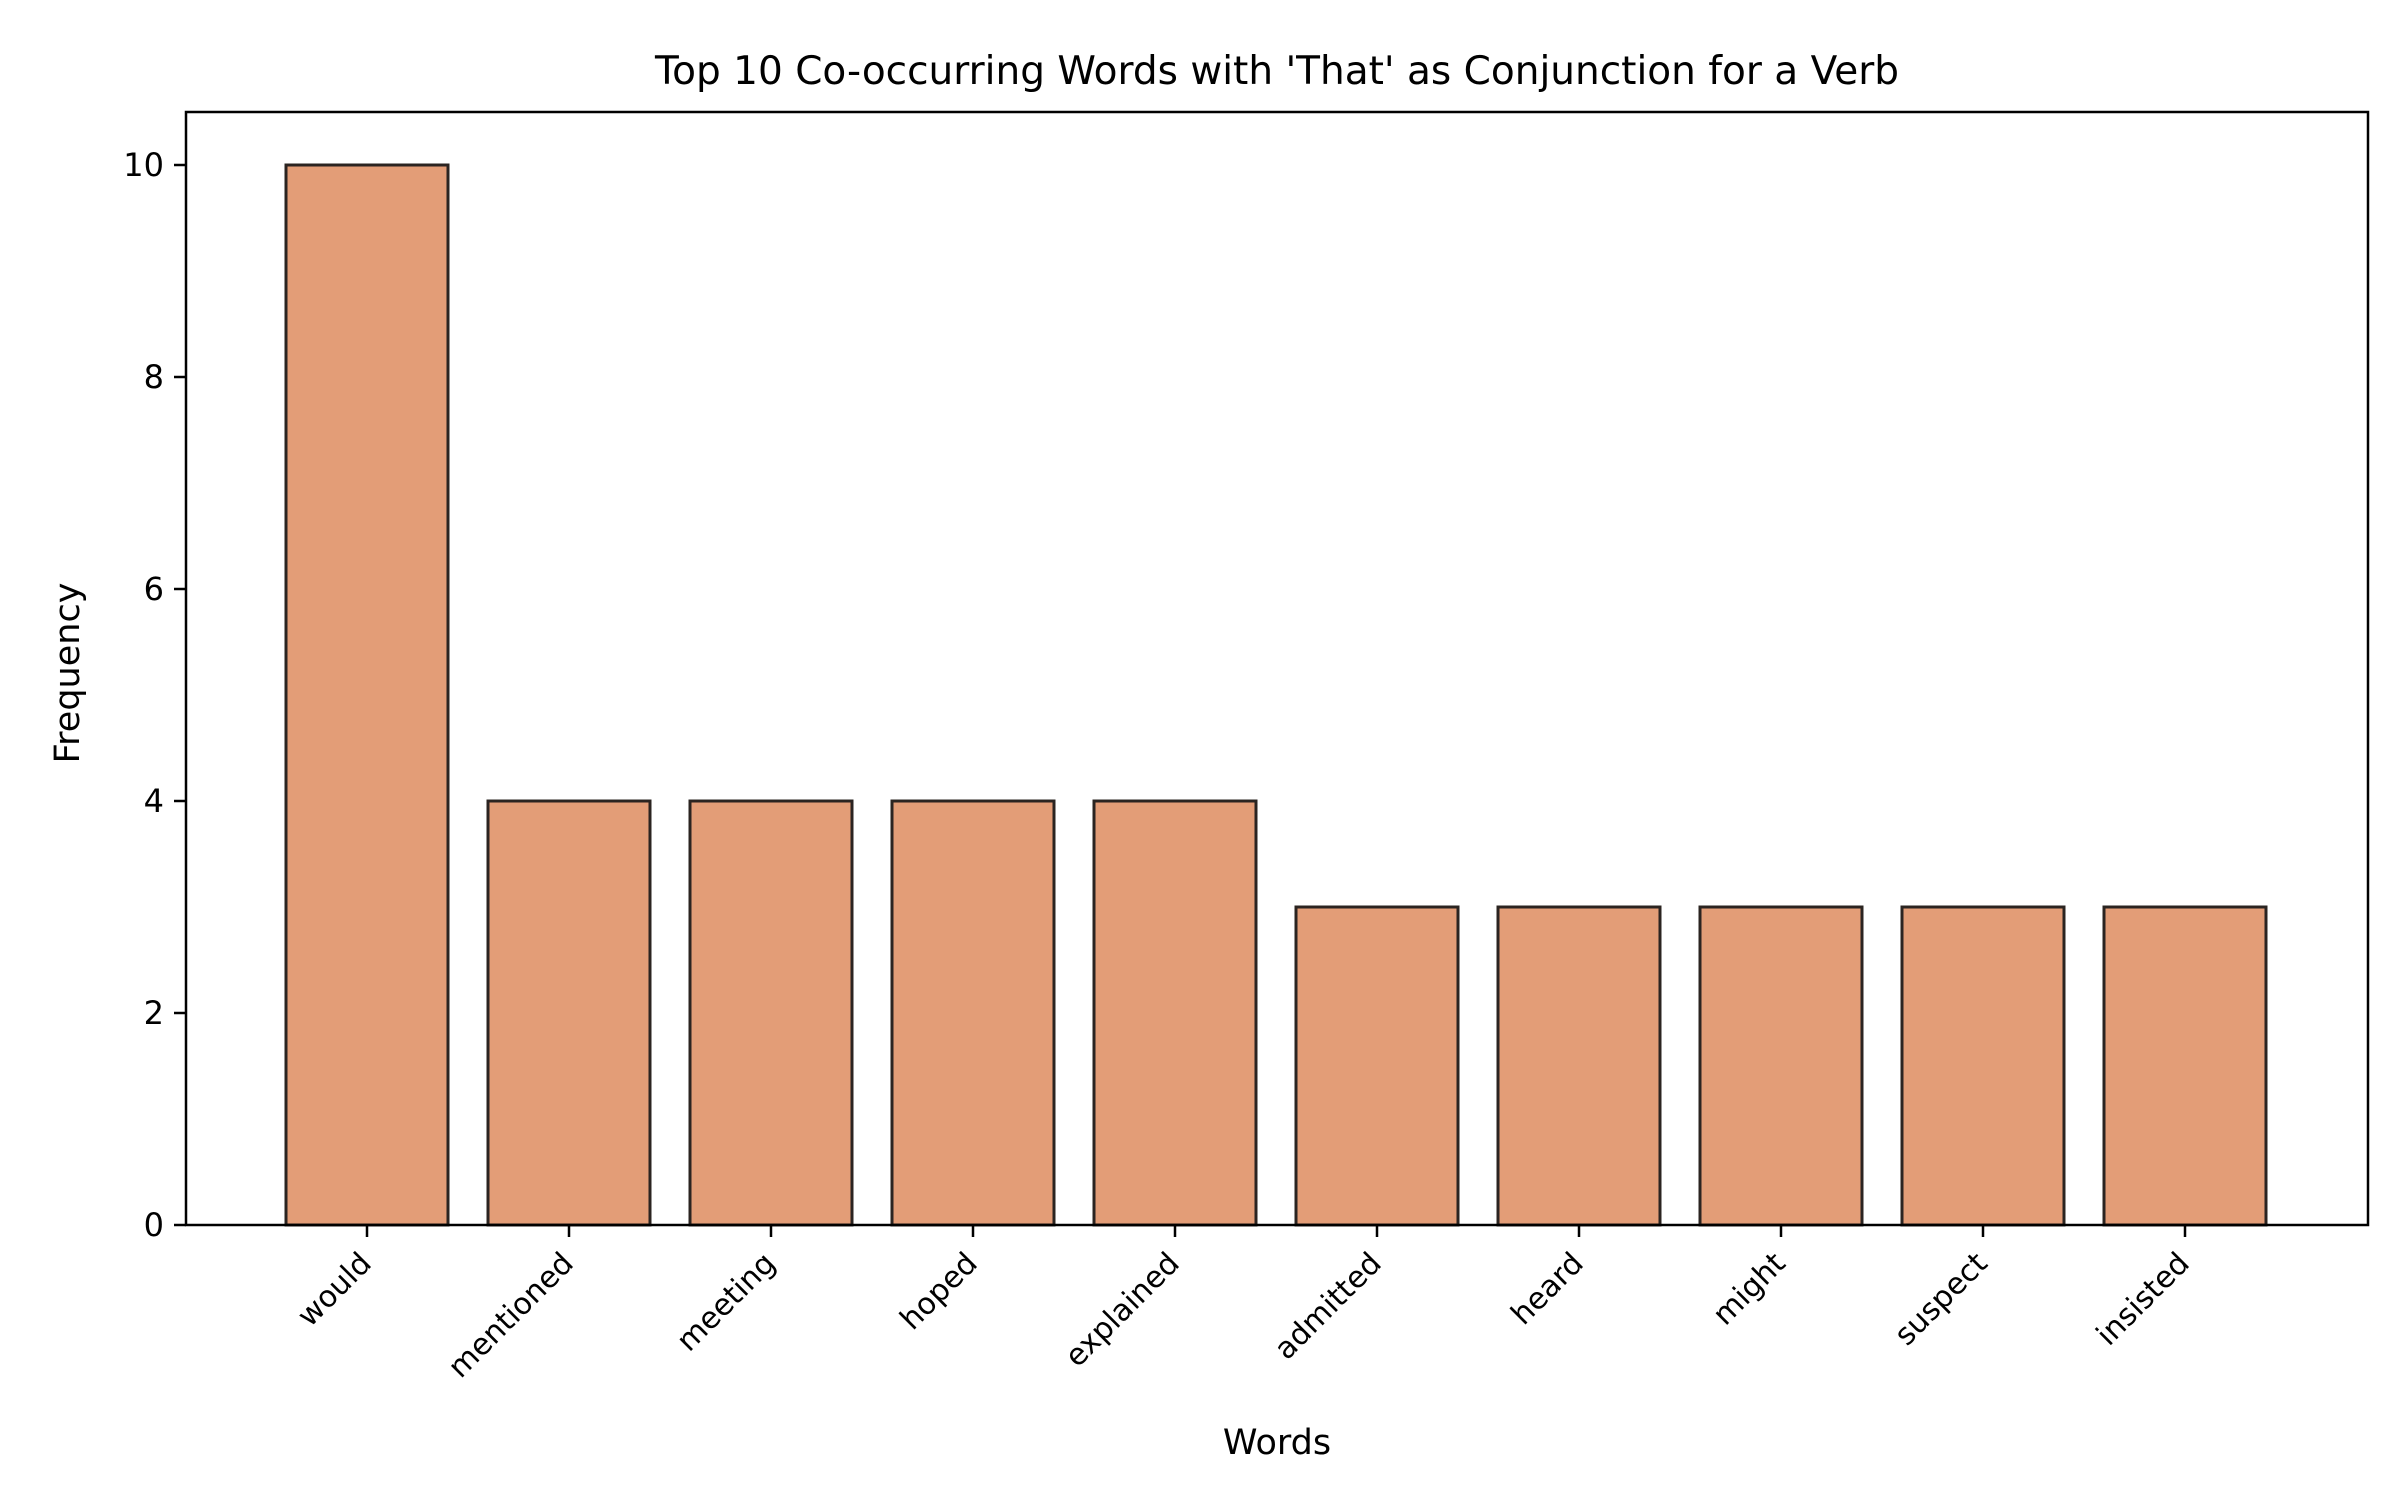 This screenshot has width=2400, height=1505. I want to click on y-tick-label: 10, so click(143, 165).